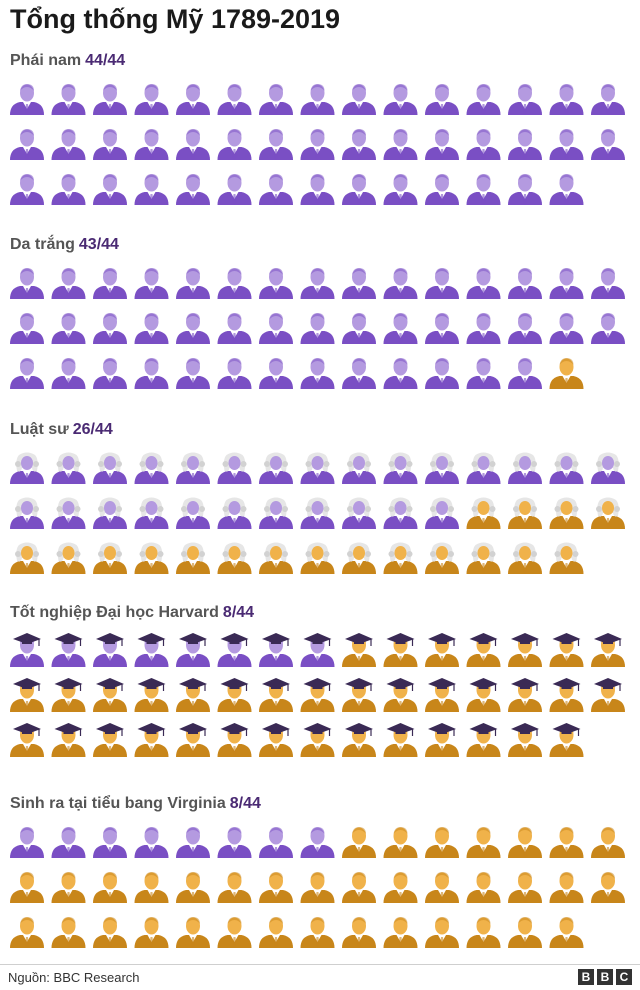  Describe the element at coordinates (61, 429) in the screenshot. I see `panel-label: Luật sư 26/44` at that location.